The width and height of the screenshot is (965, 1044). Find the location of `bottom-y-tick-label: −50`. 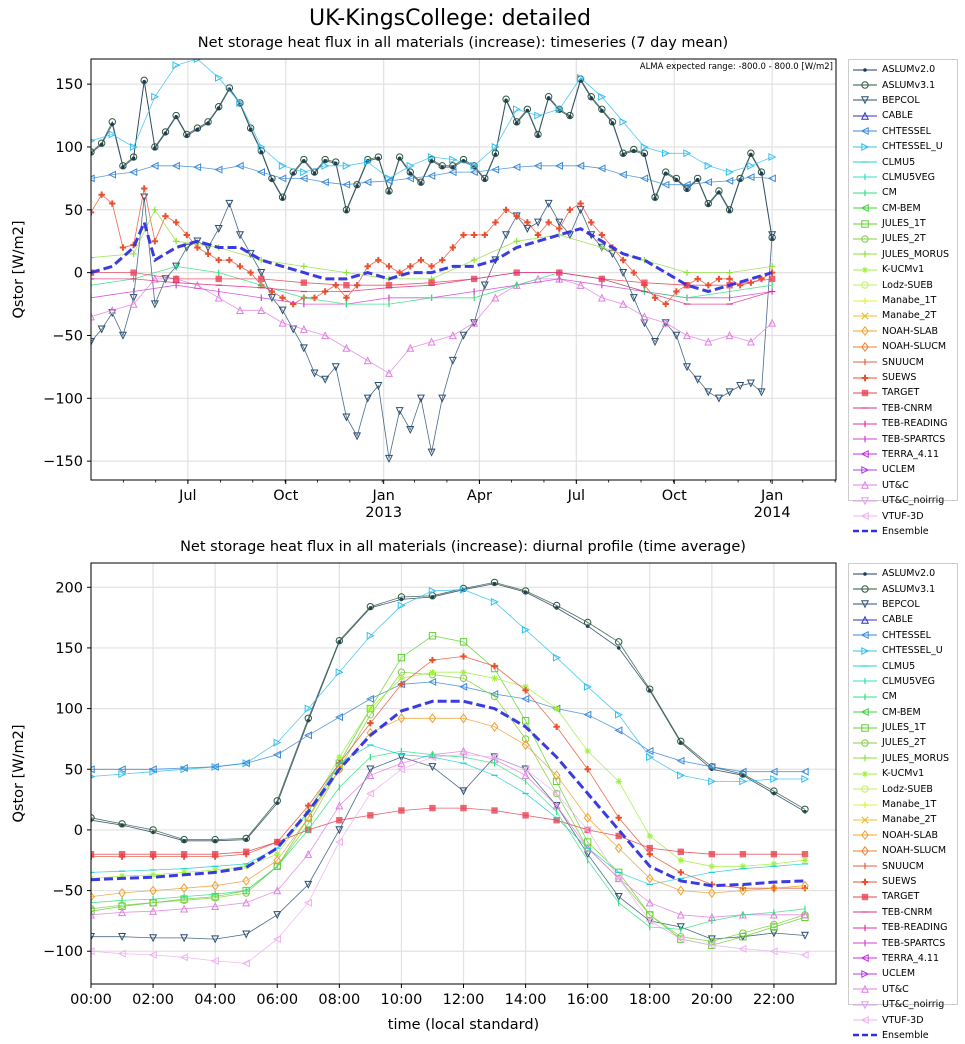

bottom-y-tick-label: −50 is located at coordinates (67, 892).